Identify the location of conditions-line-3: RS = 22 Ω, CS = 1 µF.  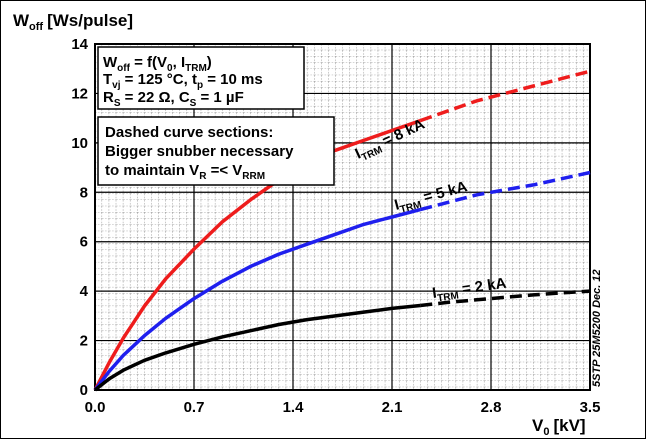
(173, 99).